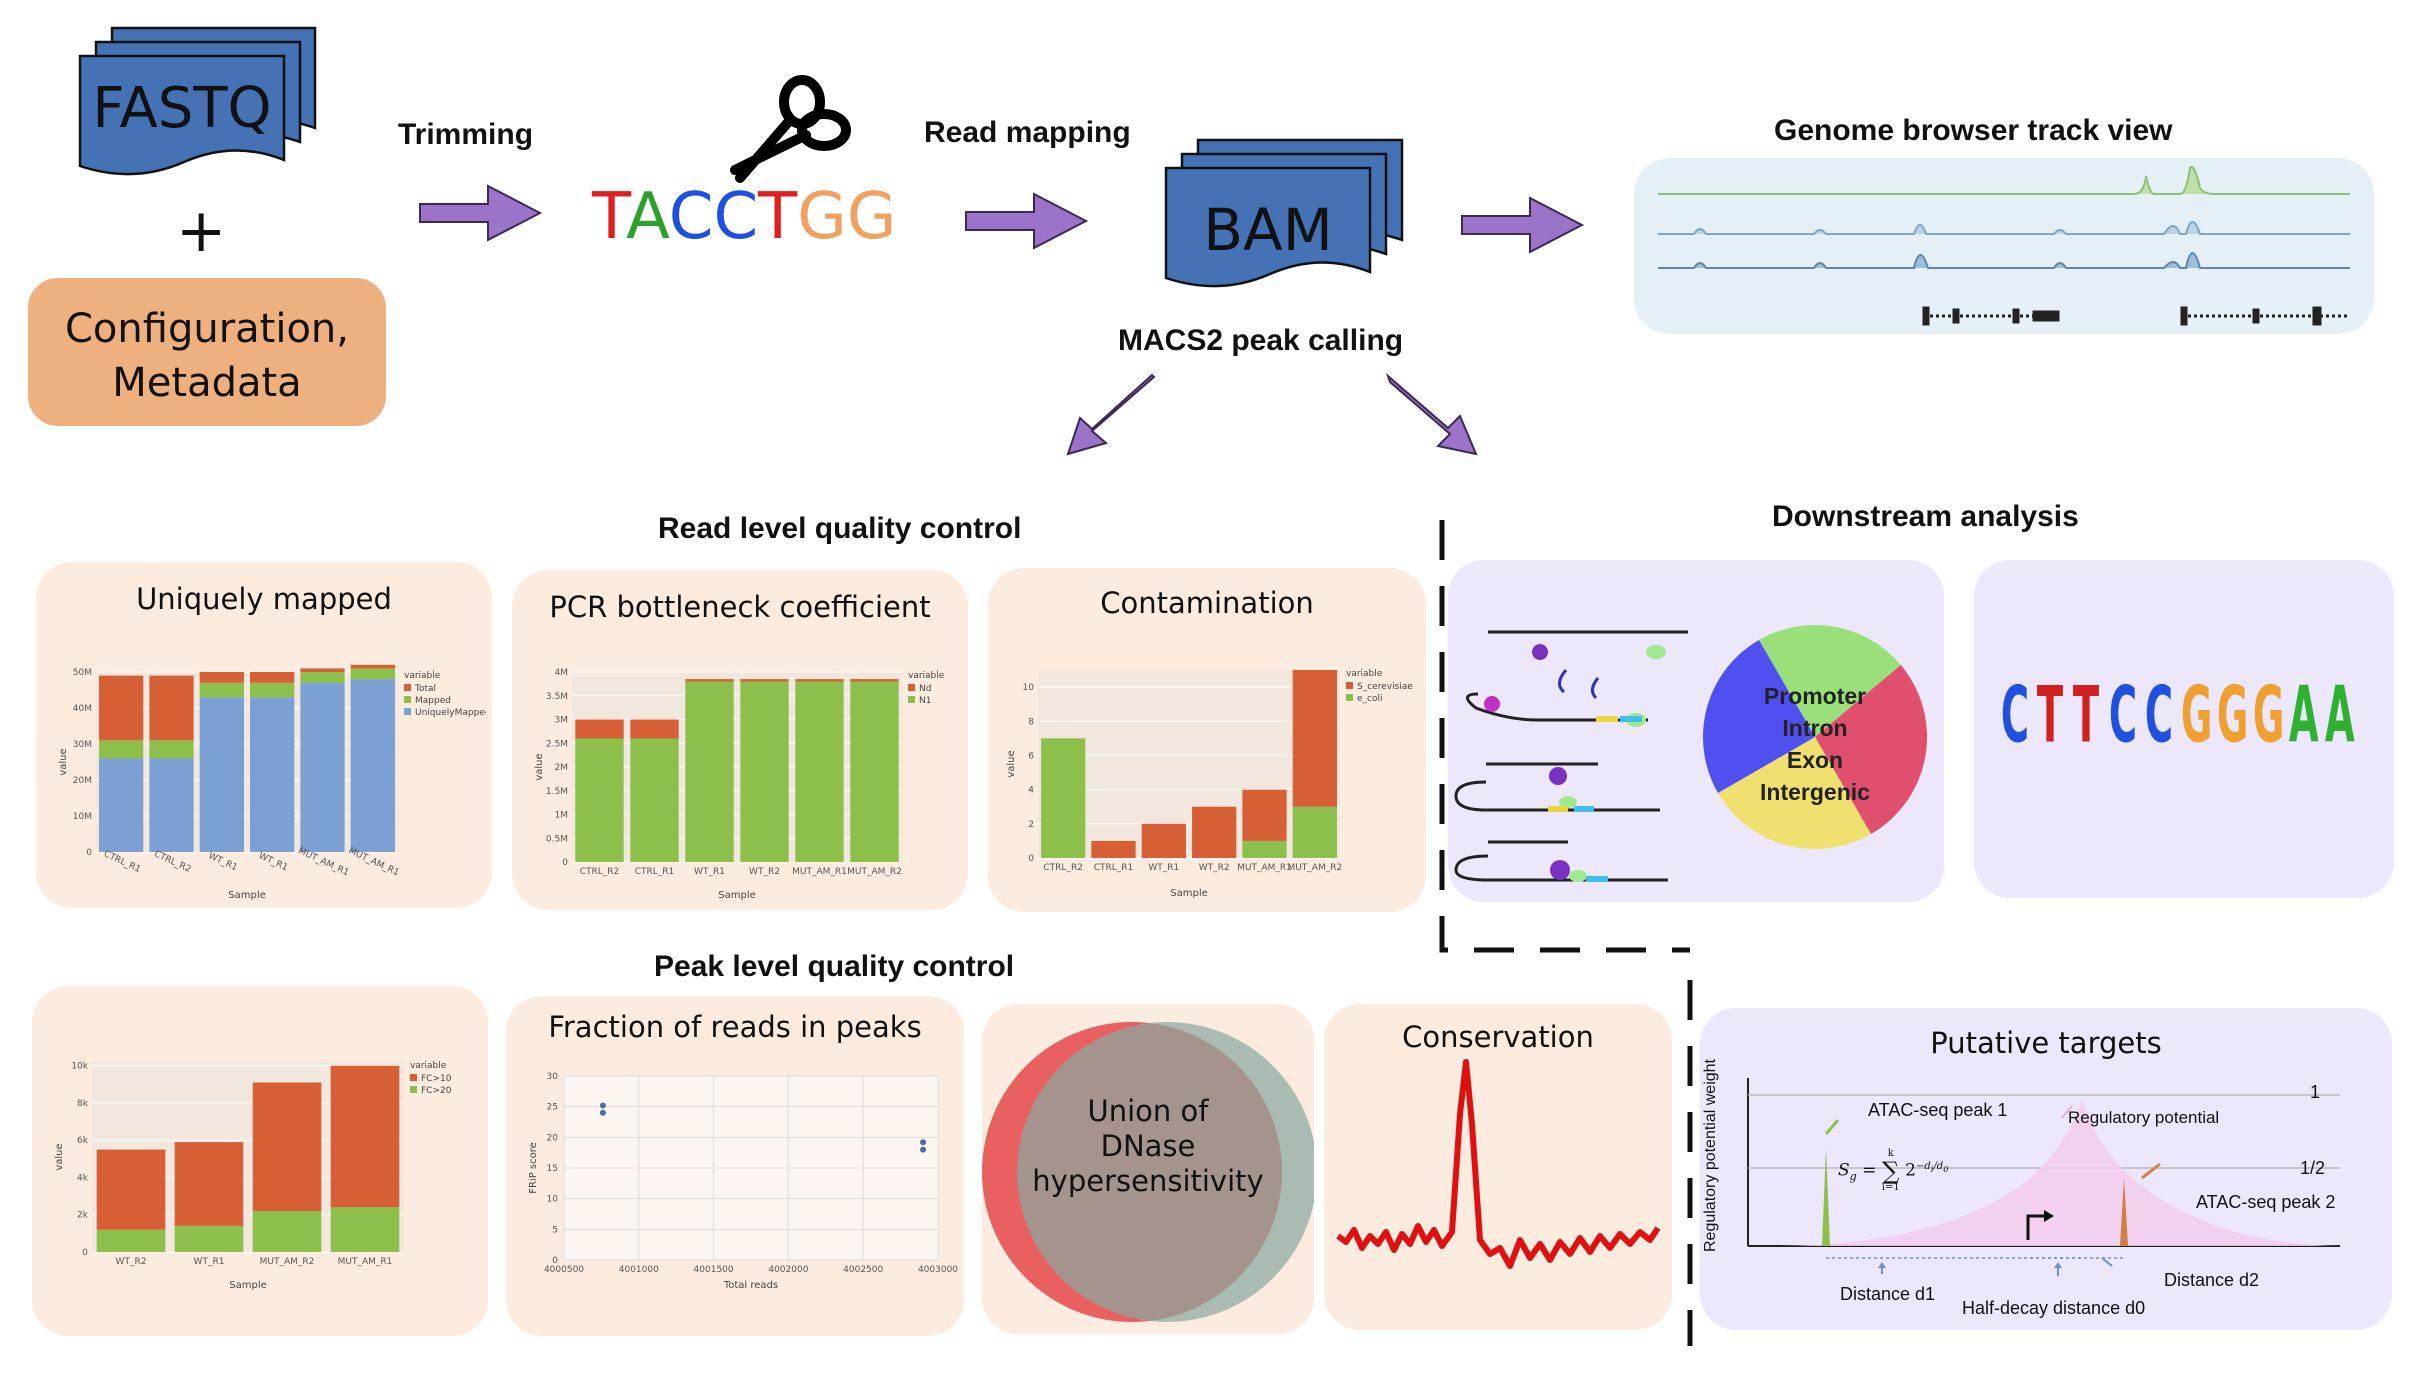 The image size is (2411, 1386). What do you see at coordinates (1938, 1110) in the screenshot?
I see `atac-peak1-label: ATAC-seq peak 1` at bounding box center [1938, 1110].